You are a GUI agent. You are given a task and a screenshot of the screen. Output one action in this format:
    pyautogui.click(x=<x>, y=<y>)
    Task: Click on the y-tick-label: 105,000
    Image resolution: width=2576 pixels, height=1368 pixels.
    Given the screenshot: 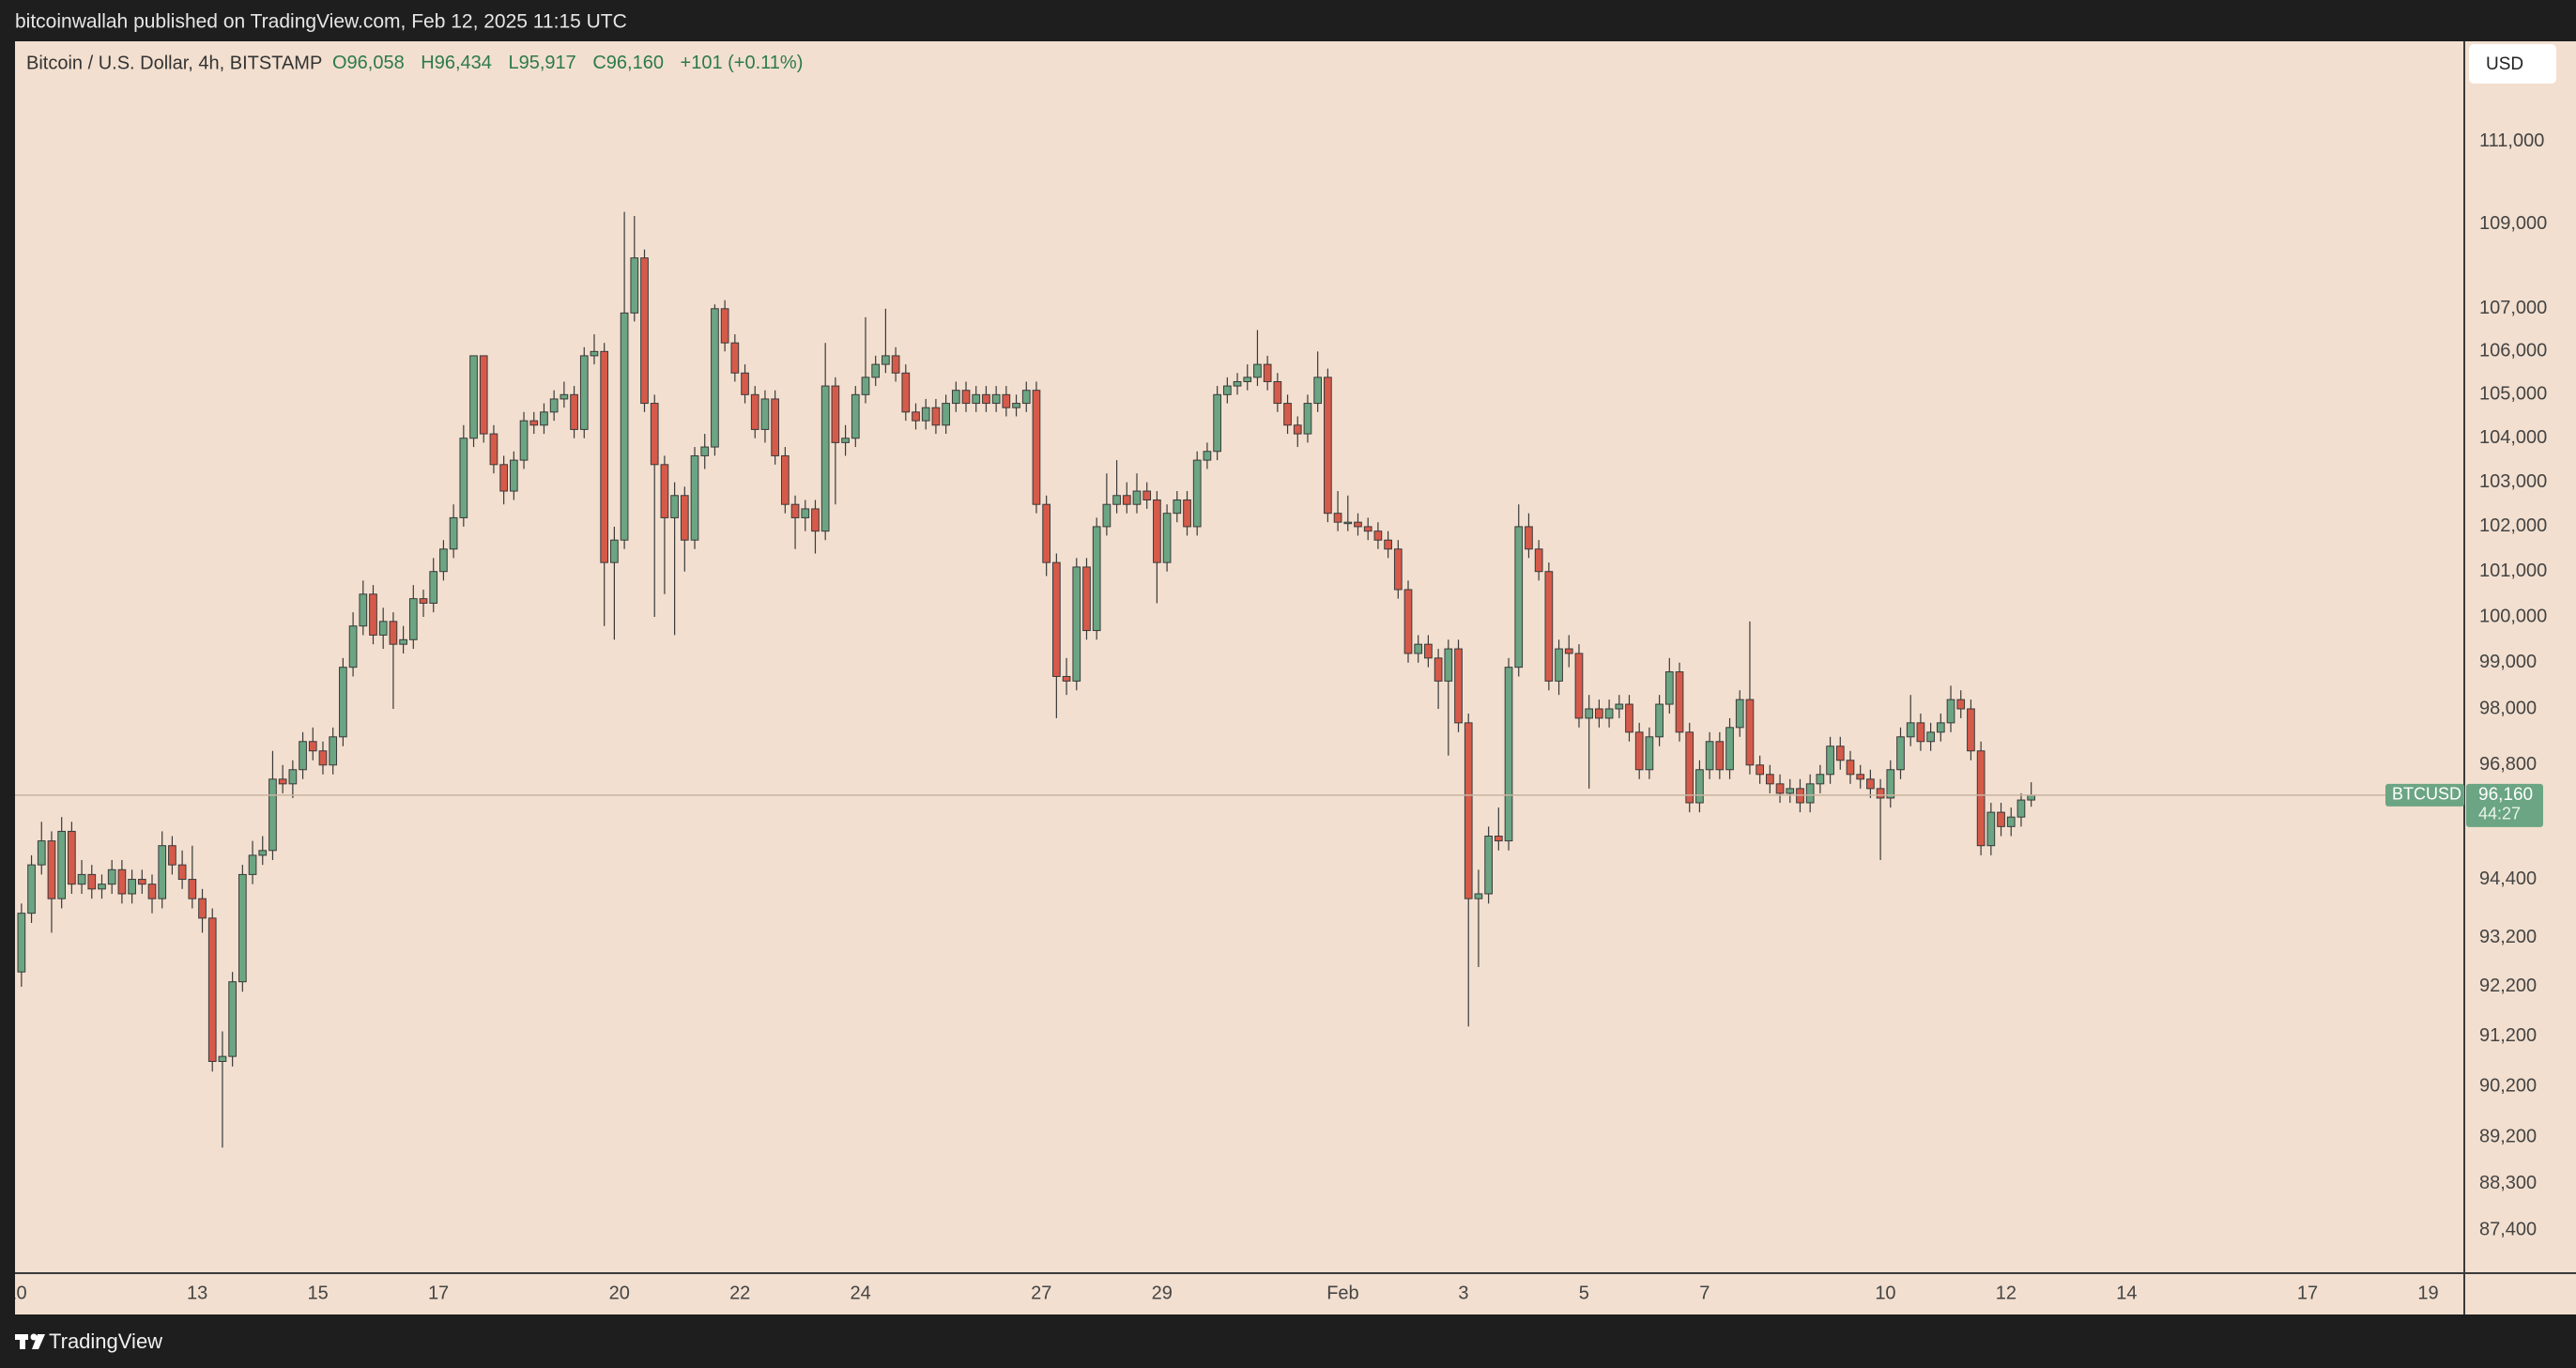 What is the action you would take?
    pyautogui.click(x=2513, y=394)
    